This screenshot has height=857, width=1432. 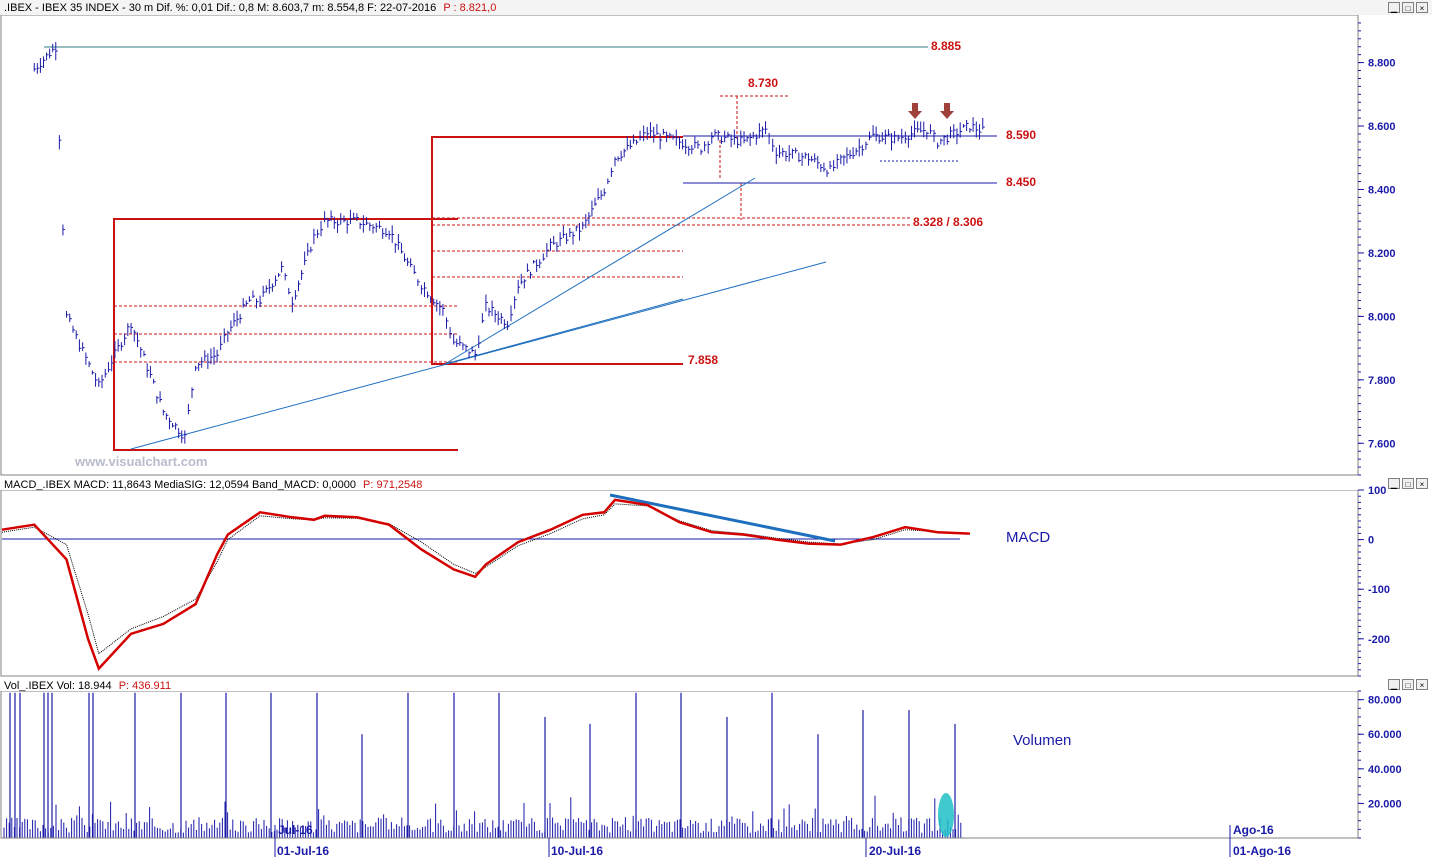 I want to click on macd-header-p: P: 971,2548, so click(x=392, y=485).